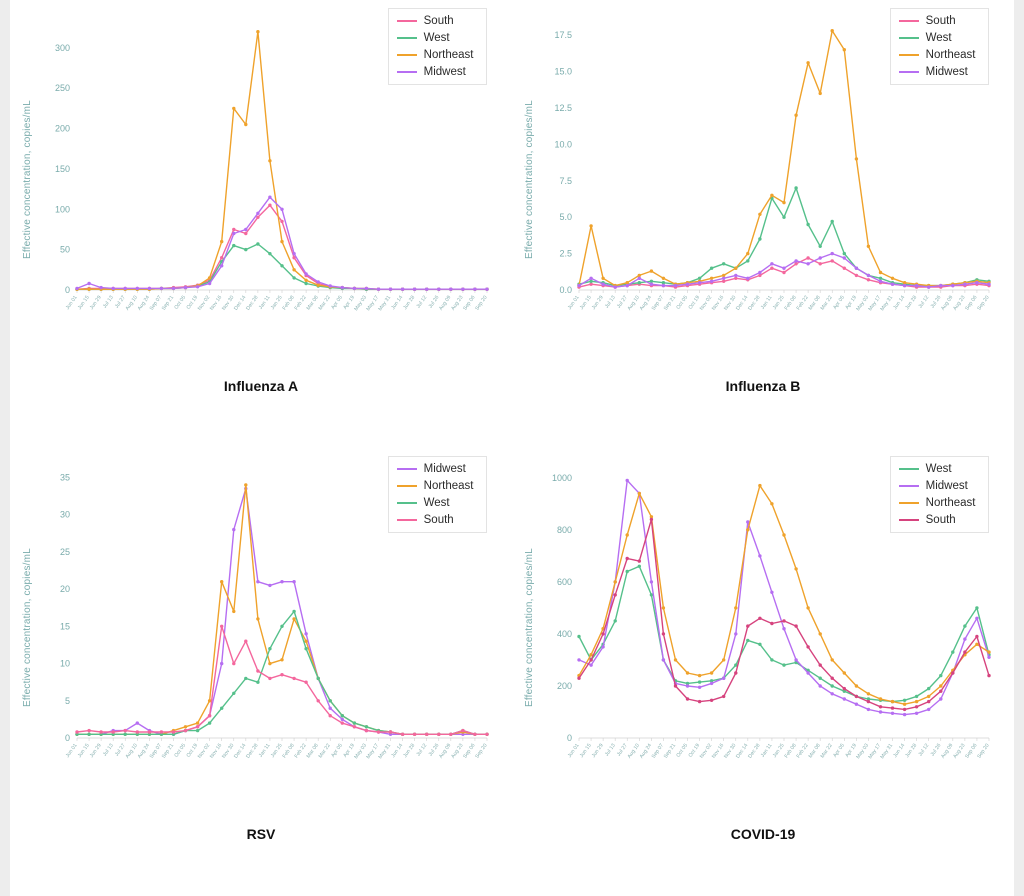 Image resolution: width=1024 pixels, height=896 pixels. Describe the element at coordinates (565, 181) in the screenshot. I see `svg-text: 7.5` at that location.